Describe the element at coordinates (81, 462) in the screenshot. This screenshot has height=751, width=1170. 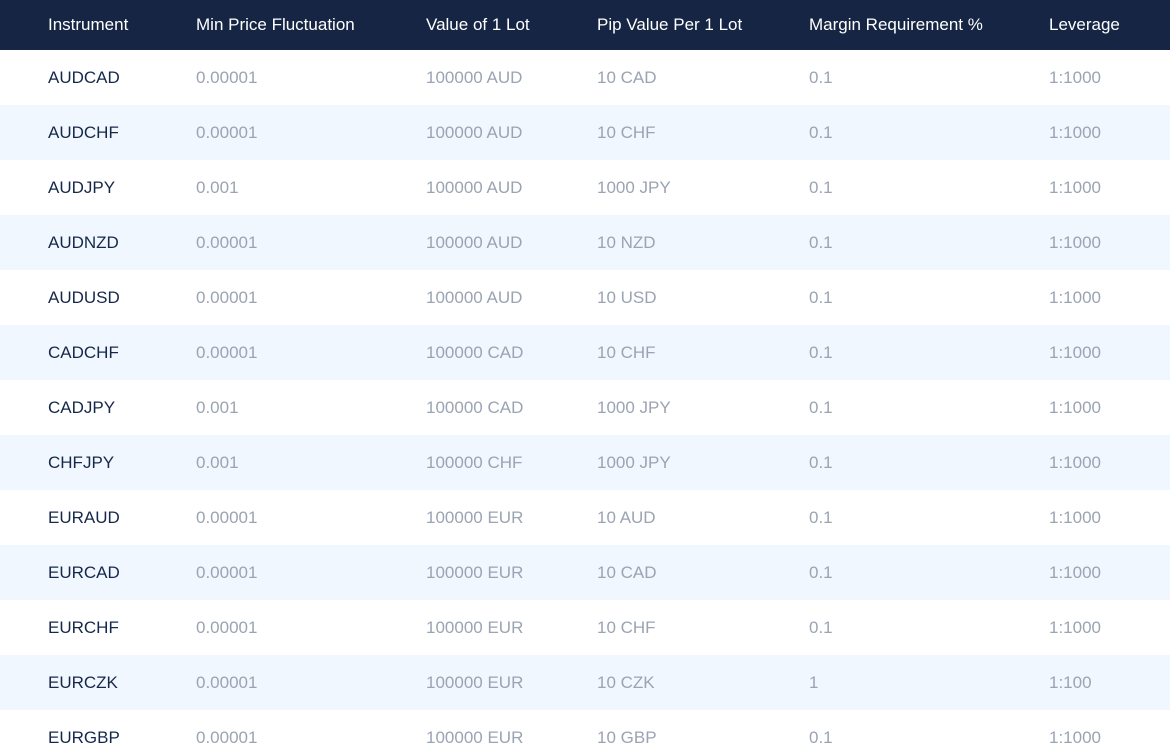
I see `instrument-cell: CHFJPY` at that location.